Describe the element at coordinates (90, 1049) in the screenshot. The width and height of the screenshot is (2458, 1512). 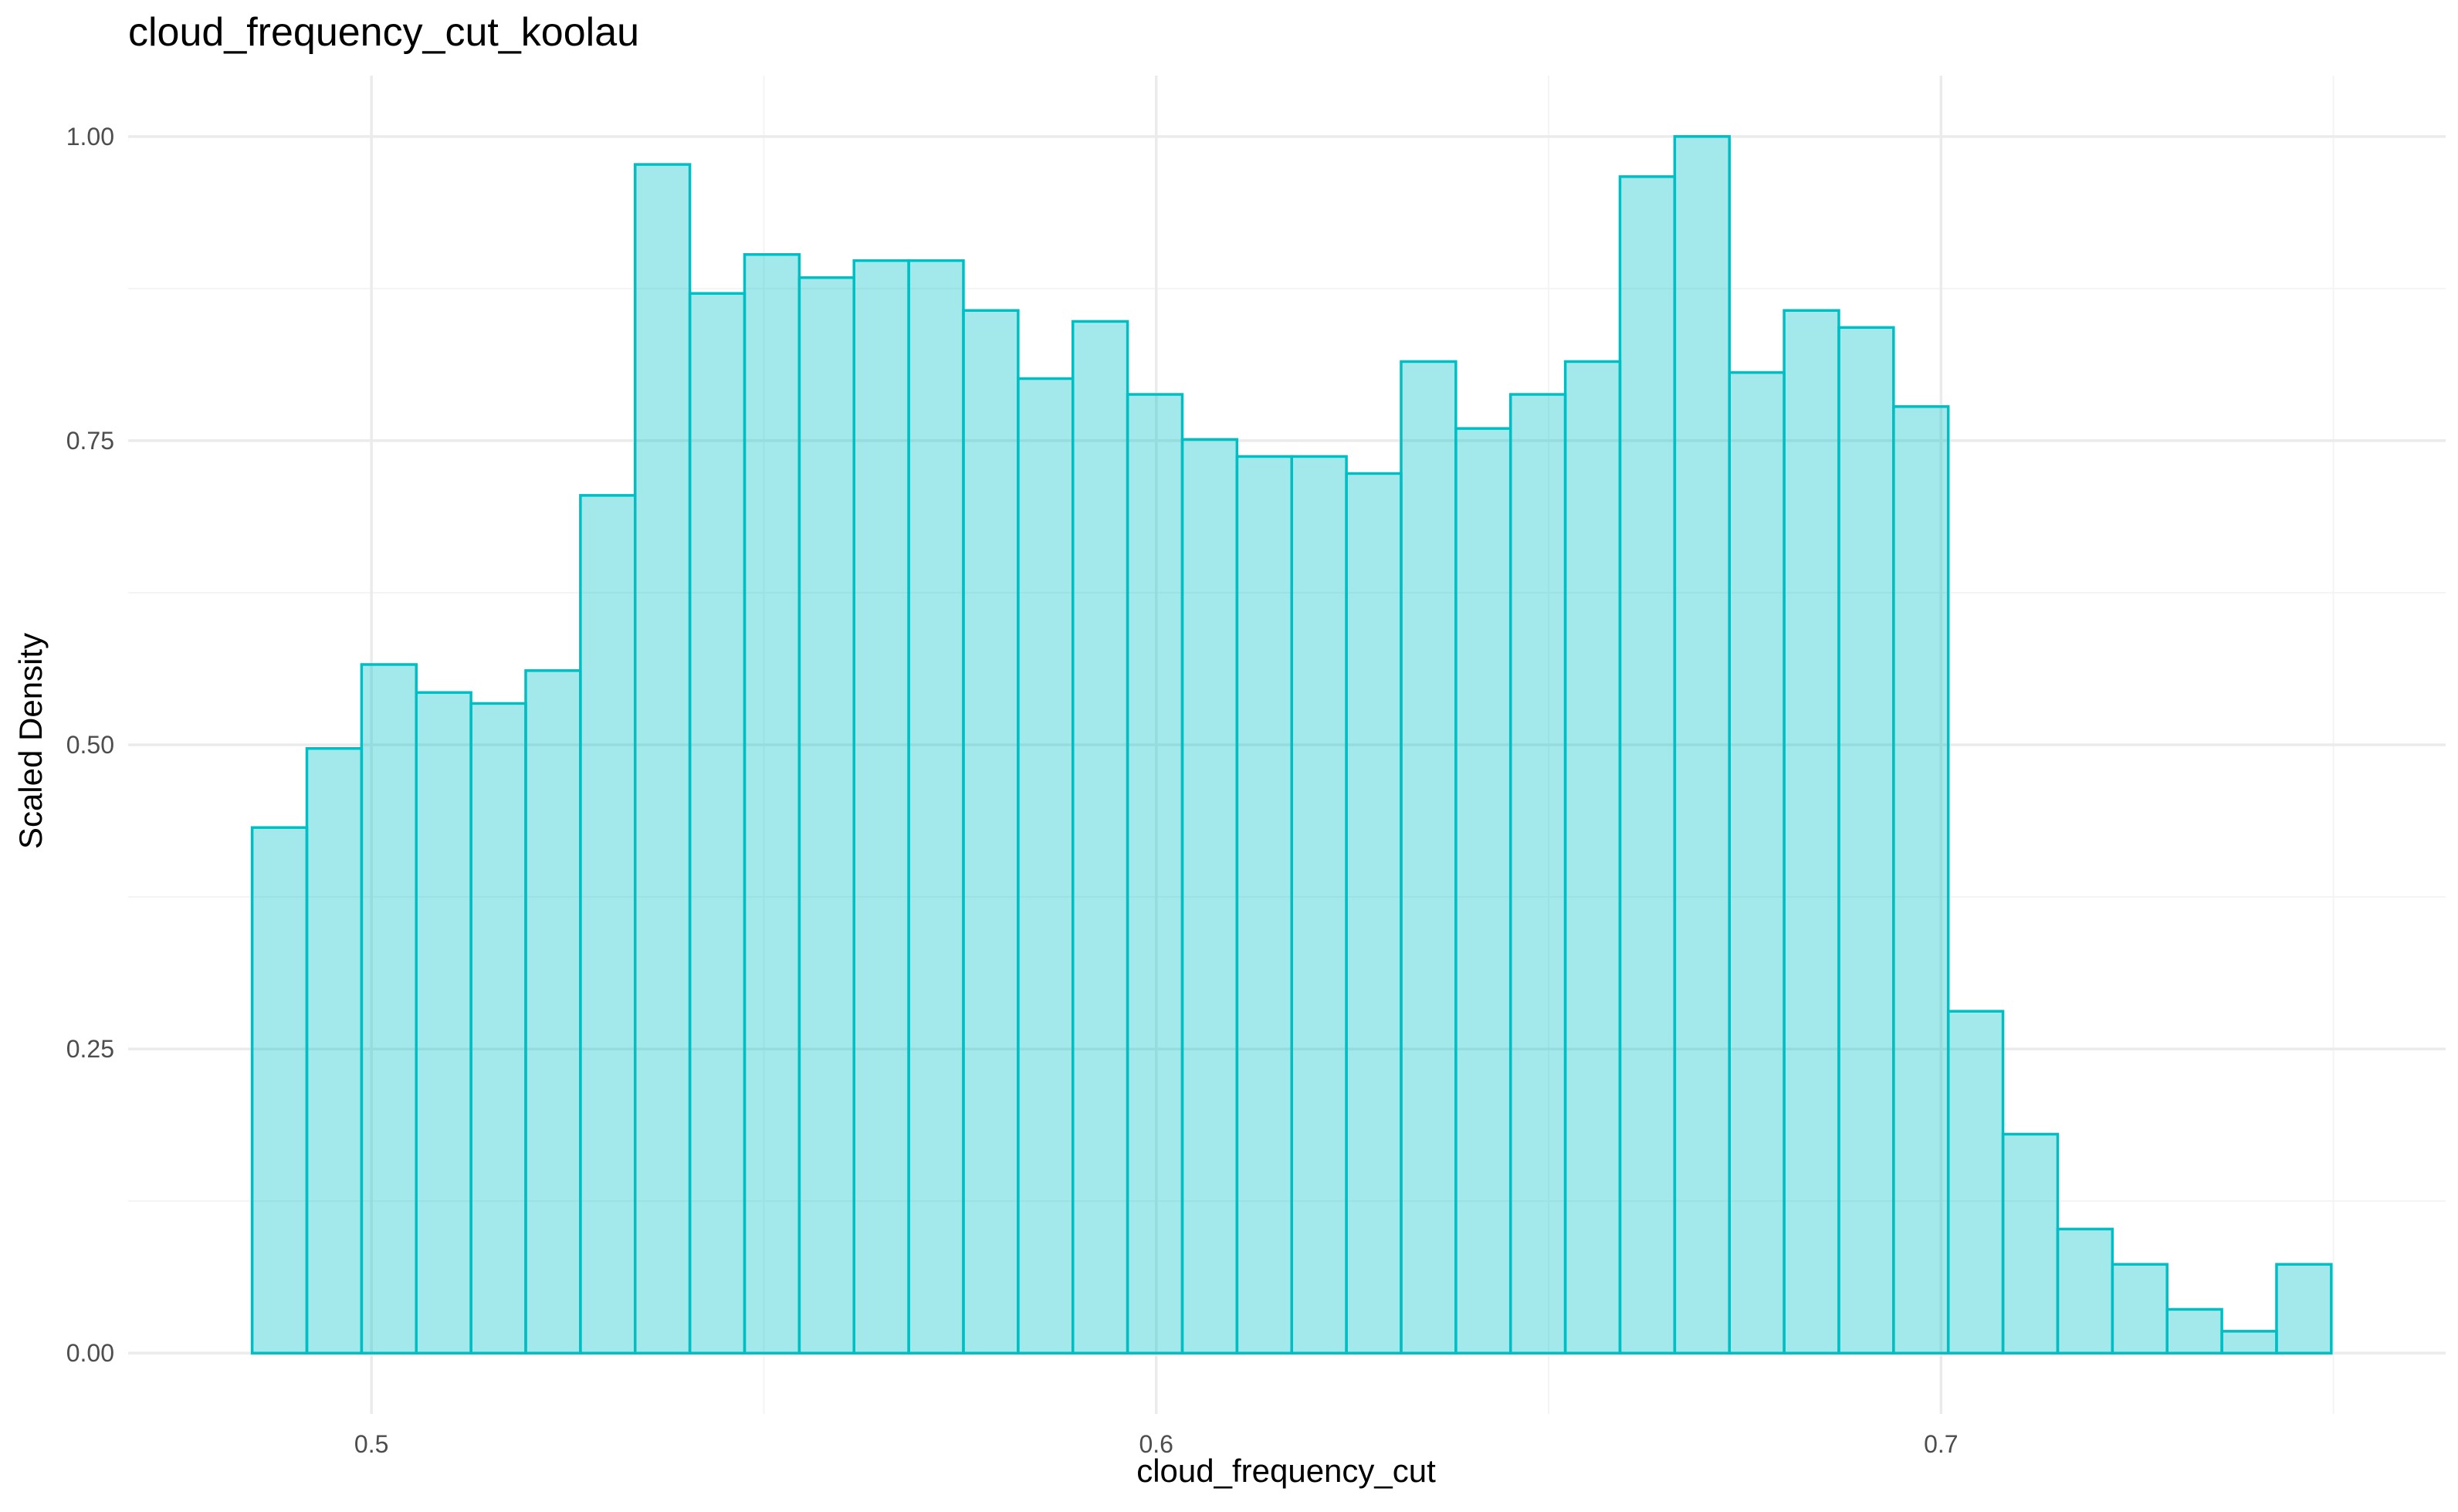
I see `y-tick-label: 0.25` at that location.